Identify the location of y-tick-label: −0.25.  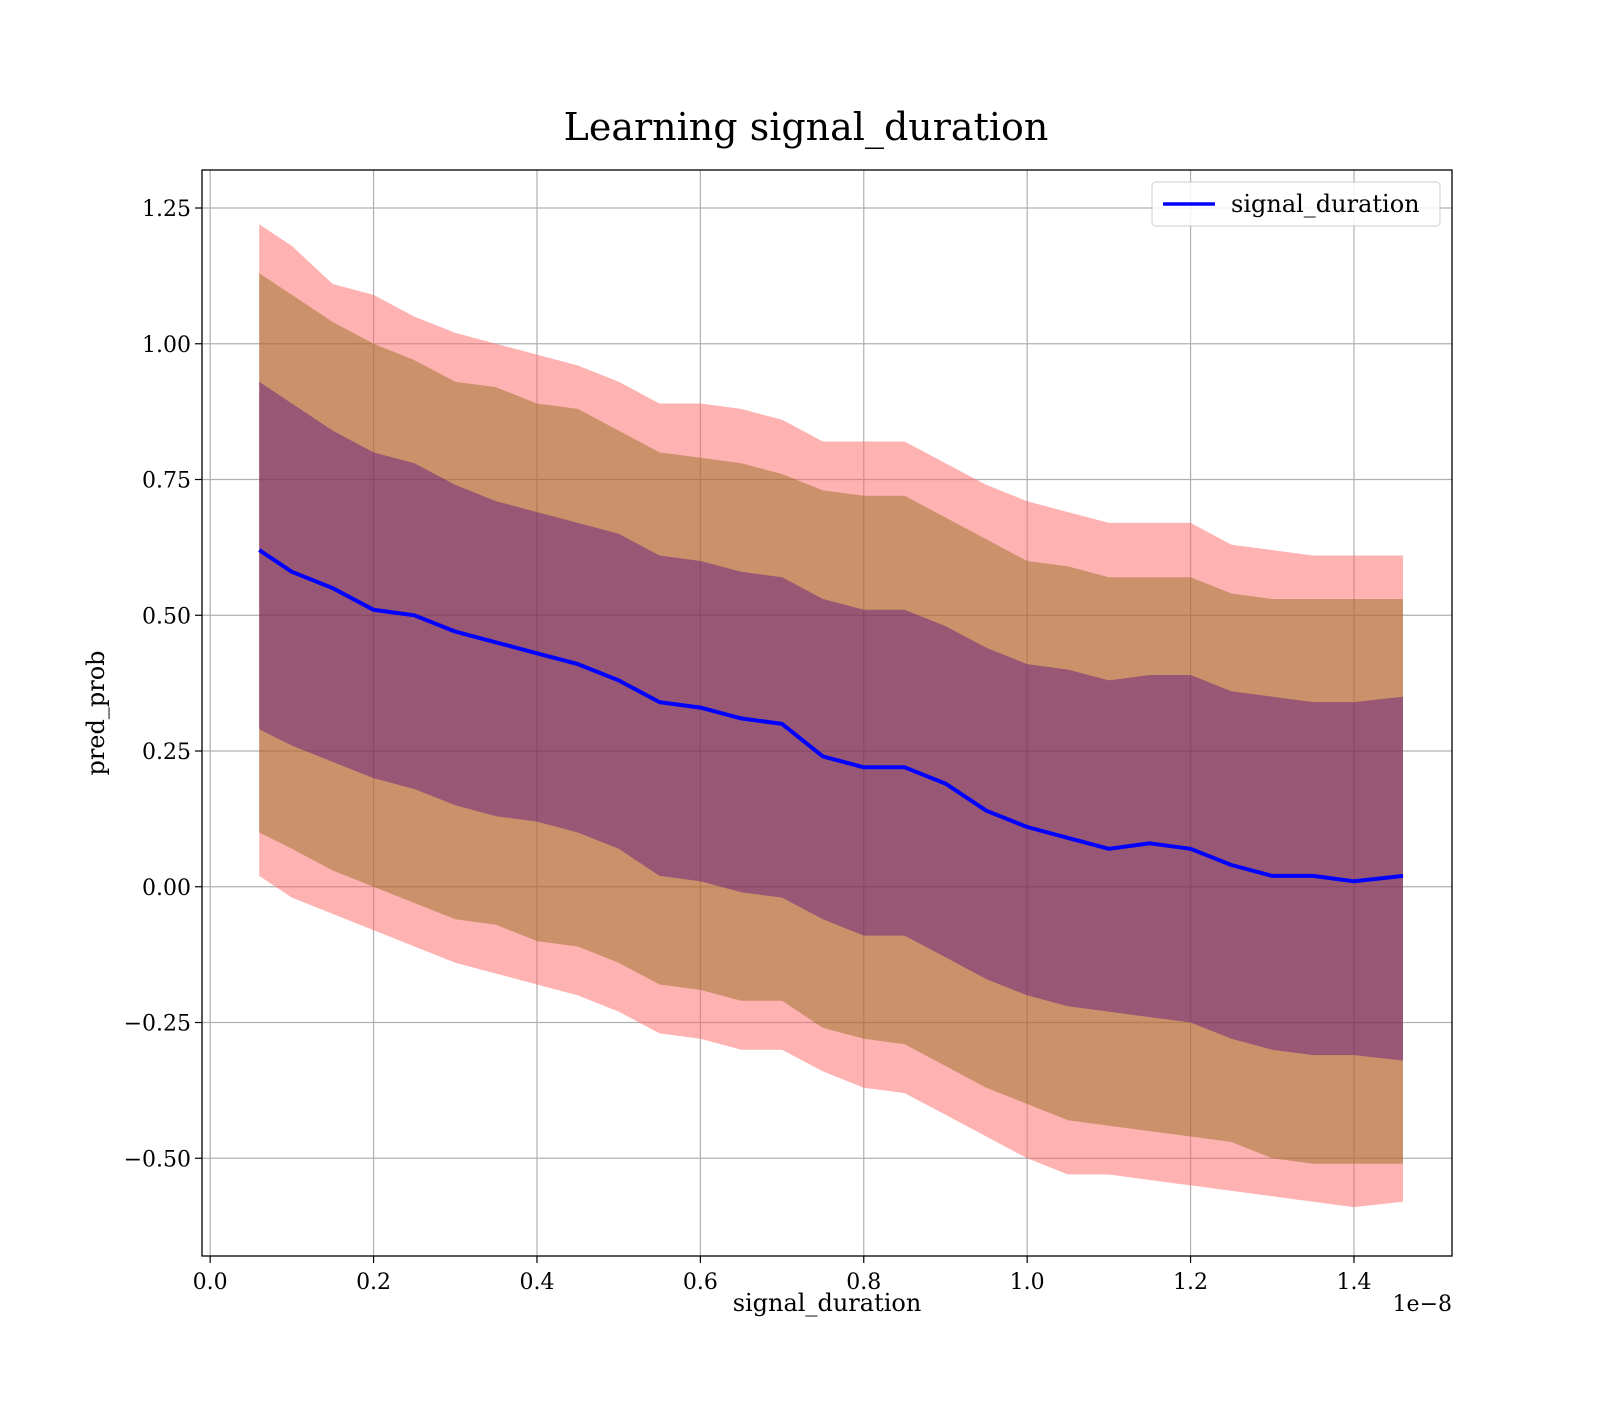
(157, 1024).